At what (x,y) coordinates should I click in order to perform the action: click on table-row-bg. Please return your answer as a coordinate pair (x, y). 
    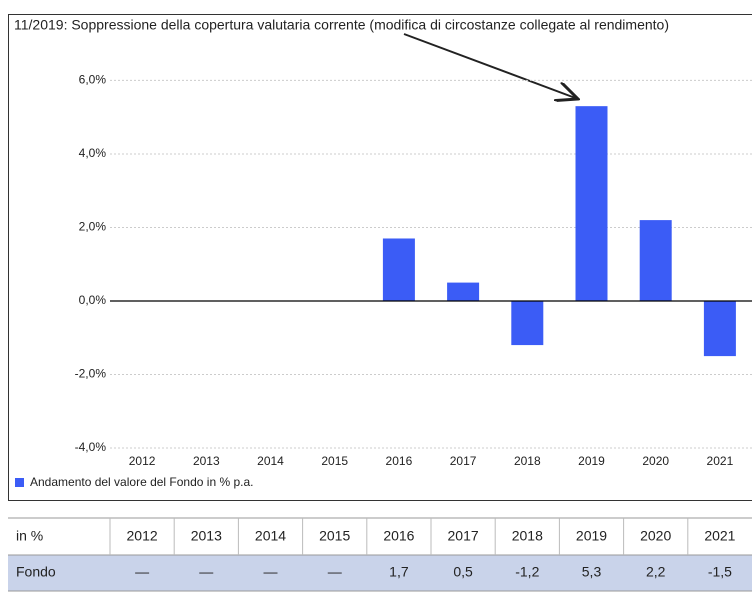
    Looking at the image, I should click on (380, 573).